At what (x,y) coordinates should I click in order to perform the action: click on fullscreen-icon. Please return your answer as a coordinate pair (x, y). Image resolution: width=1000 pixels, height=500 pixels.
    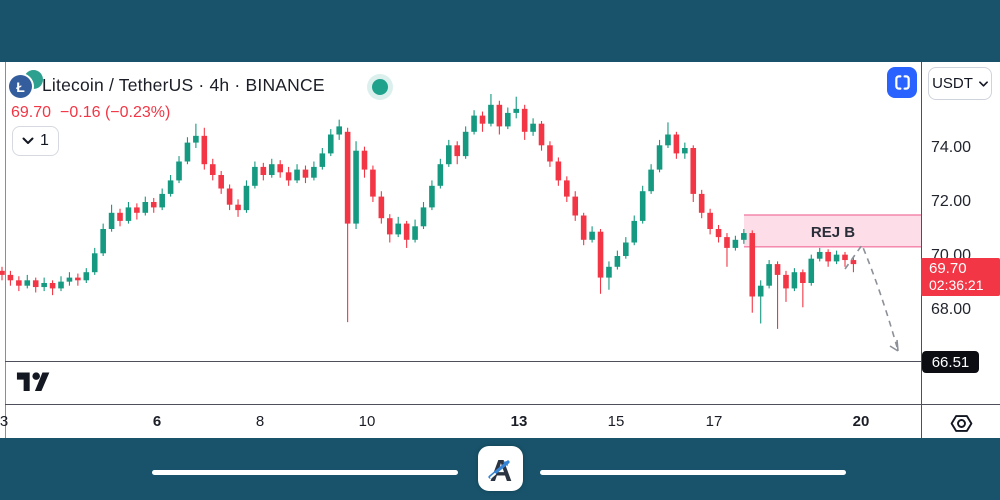
    Looking at the image, I should click on (902, 82).